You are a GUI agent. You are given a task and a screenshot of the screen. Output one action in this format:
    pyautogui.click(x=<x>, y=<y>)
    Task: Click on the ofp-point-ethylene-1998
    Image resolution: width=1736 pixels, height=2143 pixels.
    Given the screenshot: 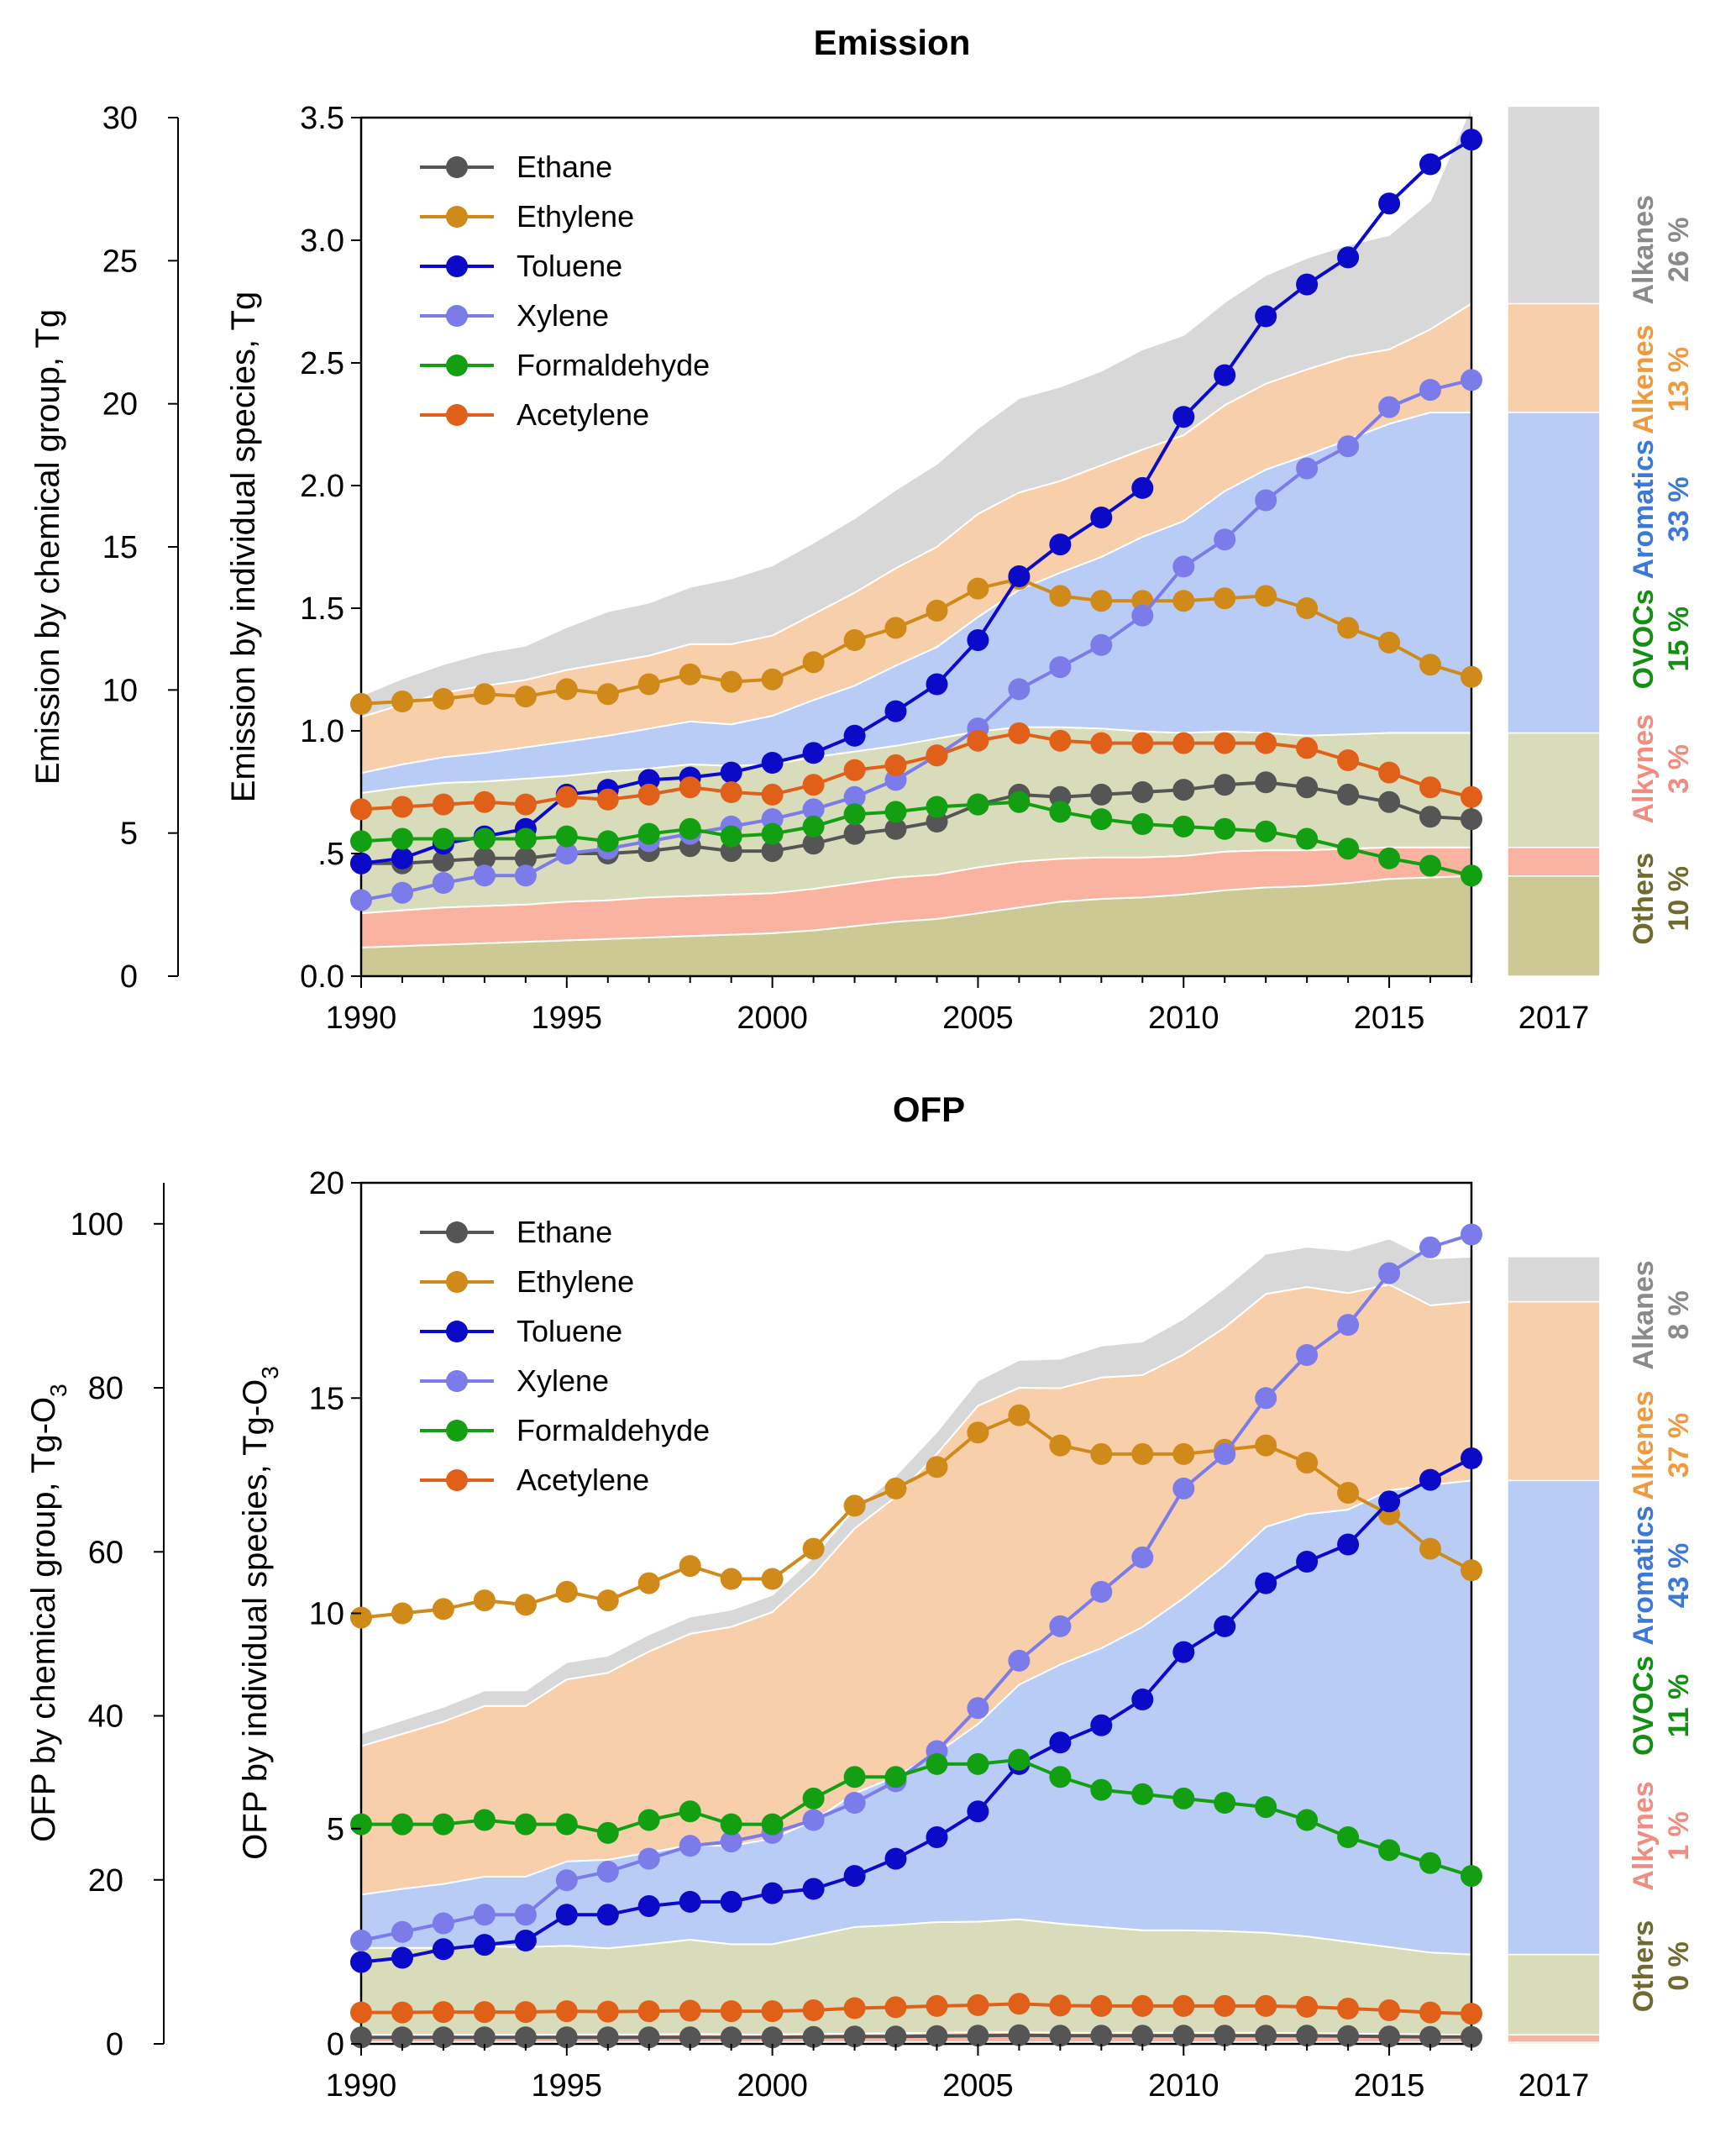 What is the action you would take?
    pyautogui.click(x=690, y=1566)
    